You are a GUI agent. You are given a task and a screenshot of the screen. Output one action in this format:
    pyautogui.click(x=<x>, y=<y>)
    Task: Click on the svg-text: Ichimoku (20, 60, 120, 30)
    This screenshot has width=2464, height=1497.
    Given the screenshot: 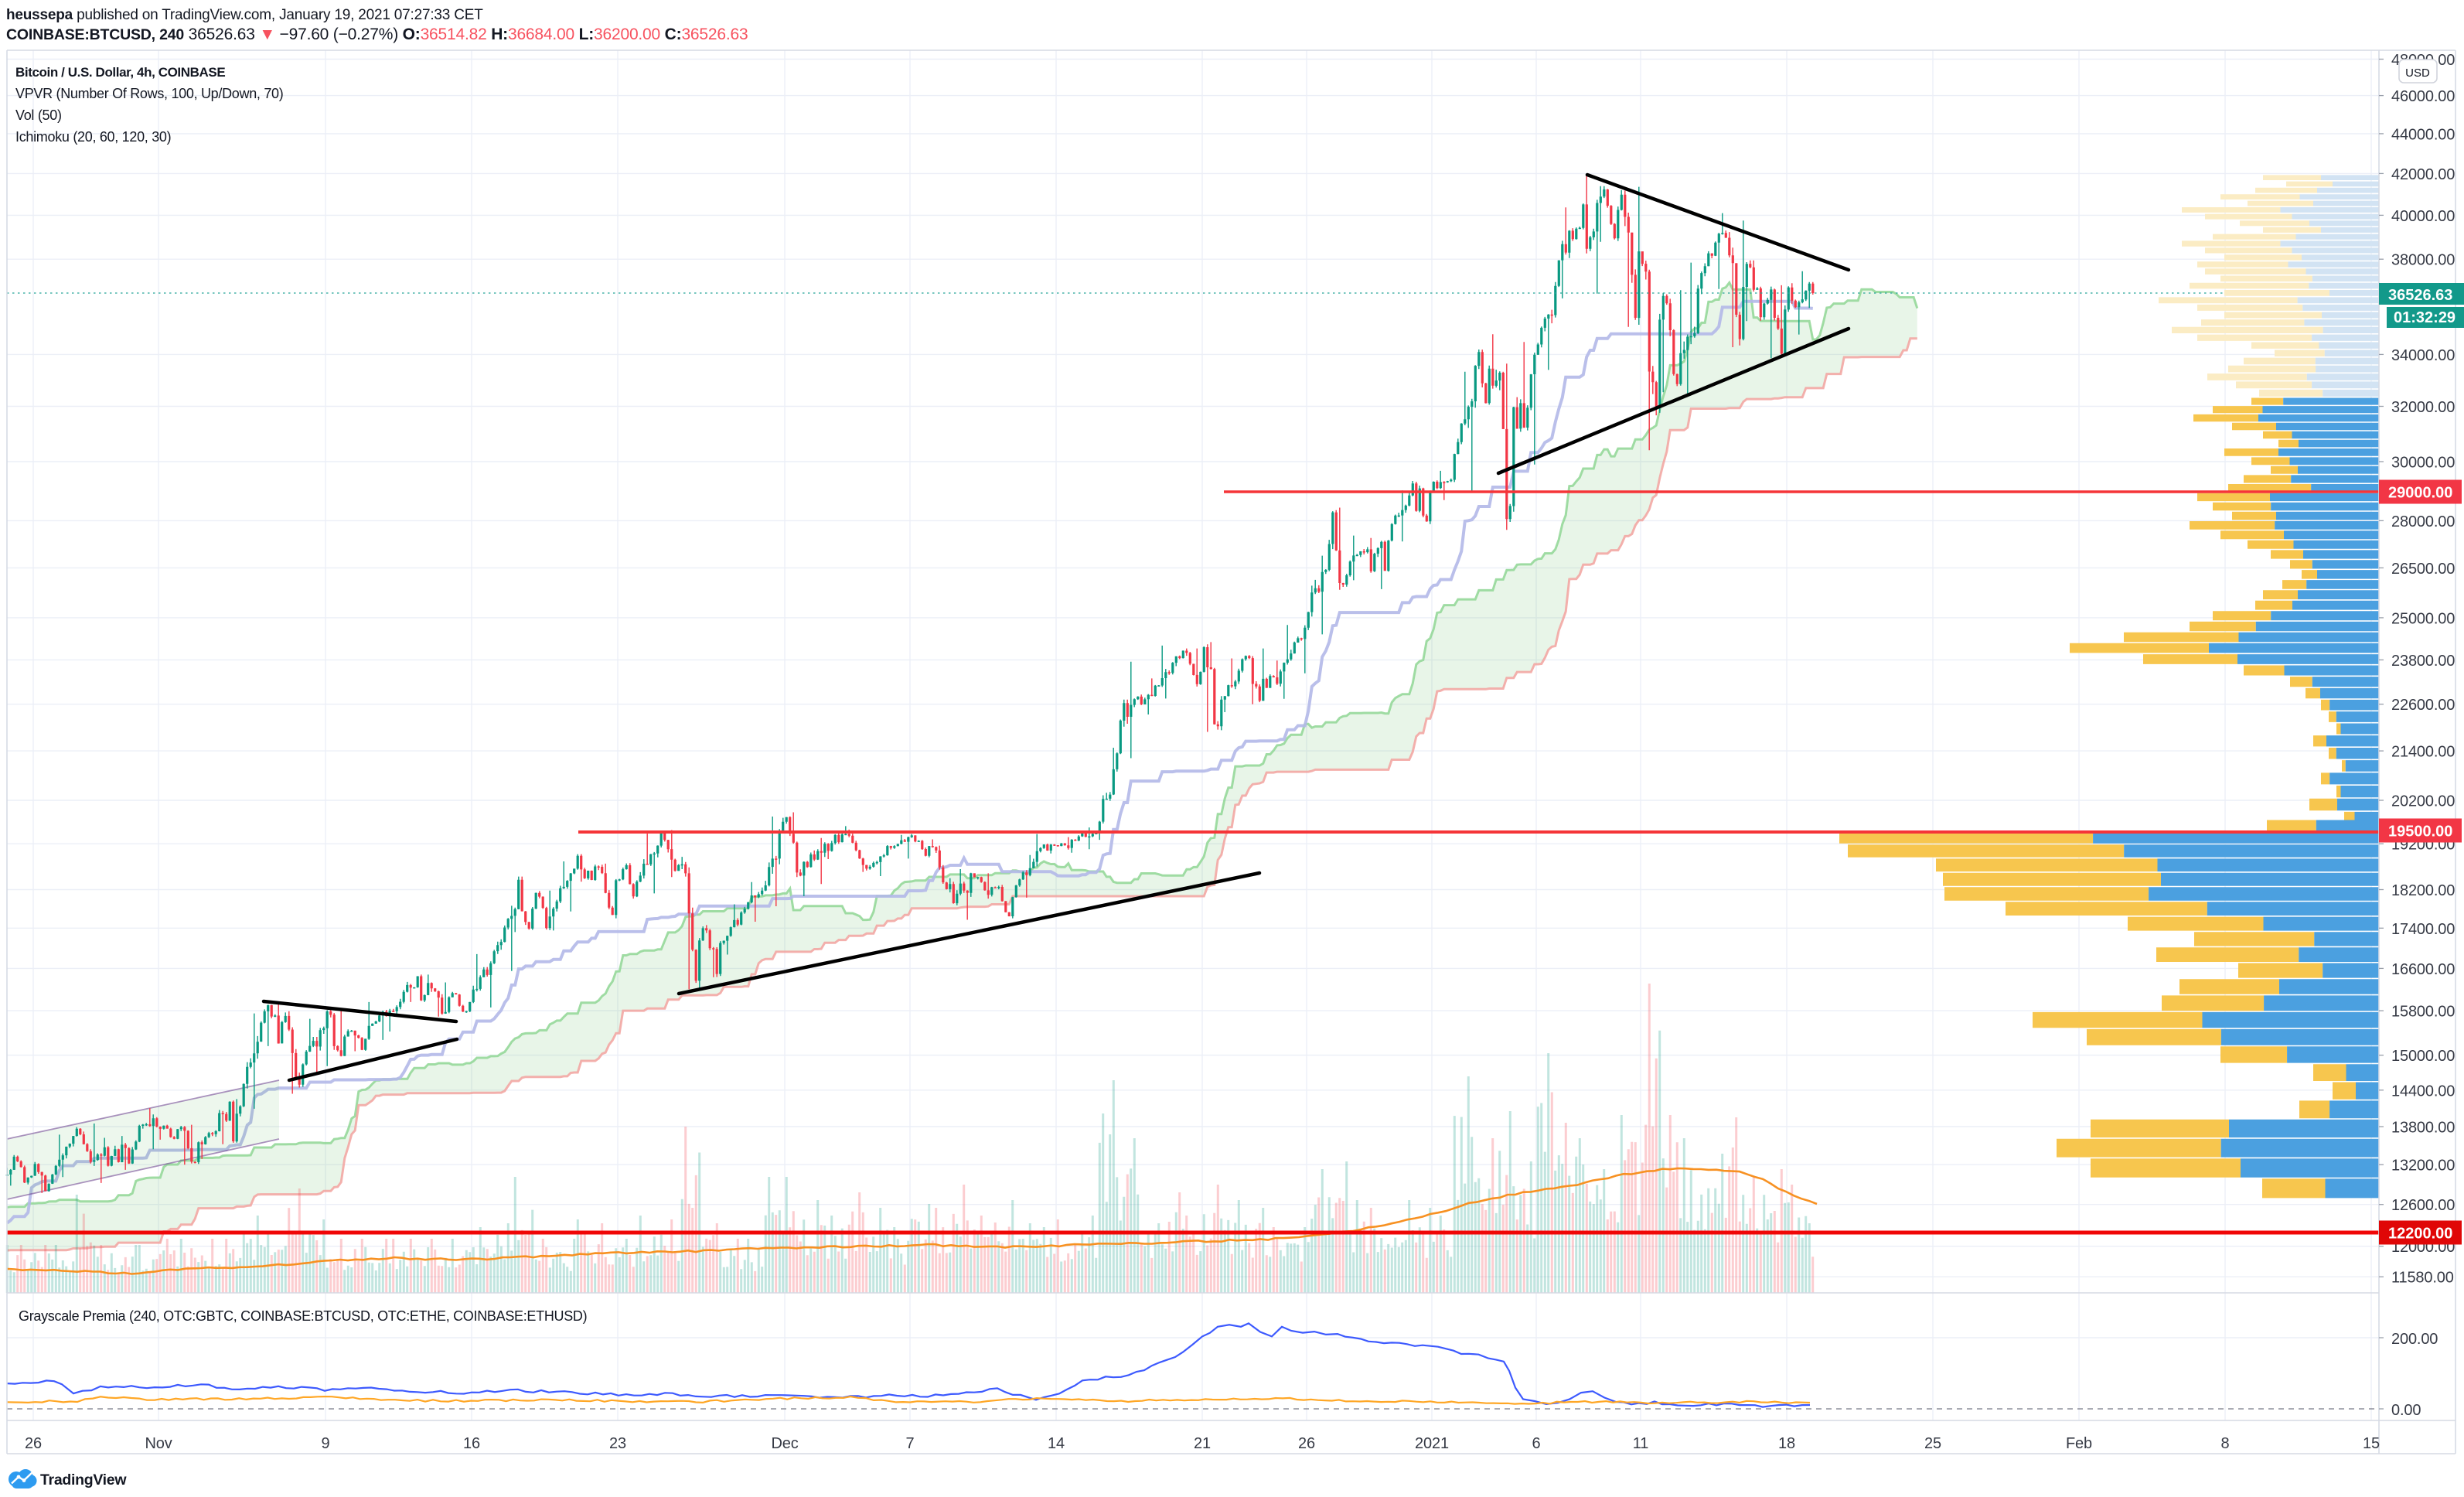 What is the action you would take?
    pyautogui.click(x=93, y=137)
    